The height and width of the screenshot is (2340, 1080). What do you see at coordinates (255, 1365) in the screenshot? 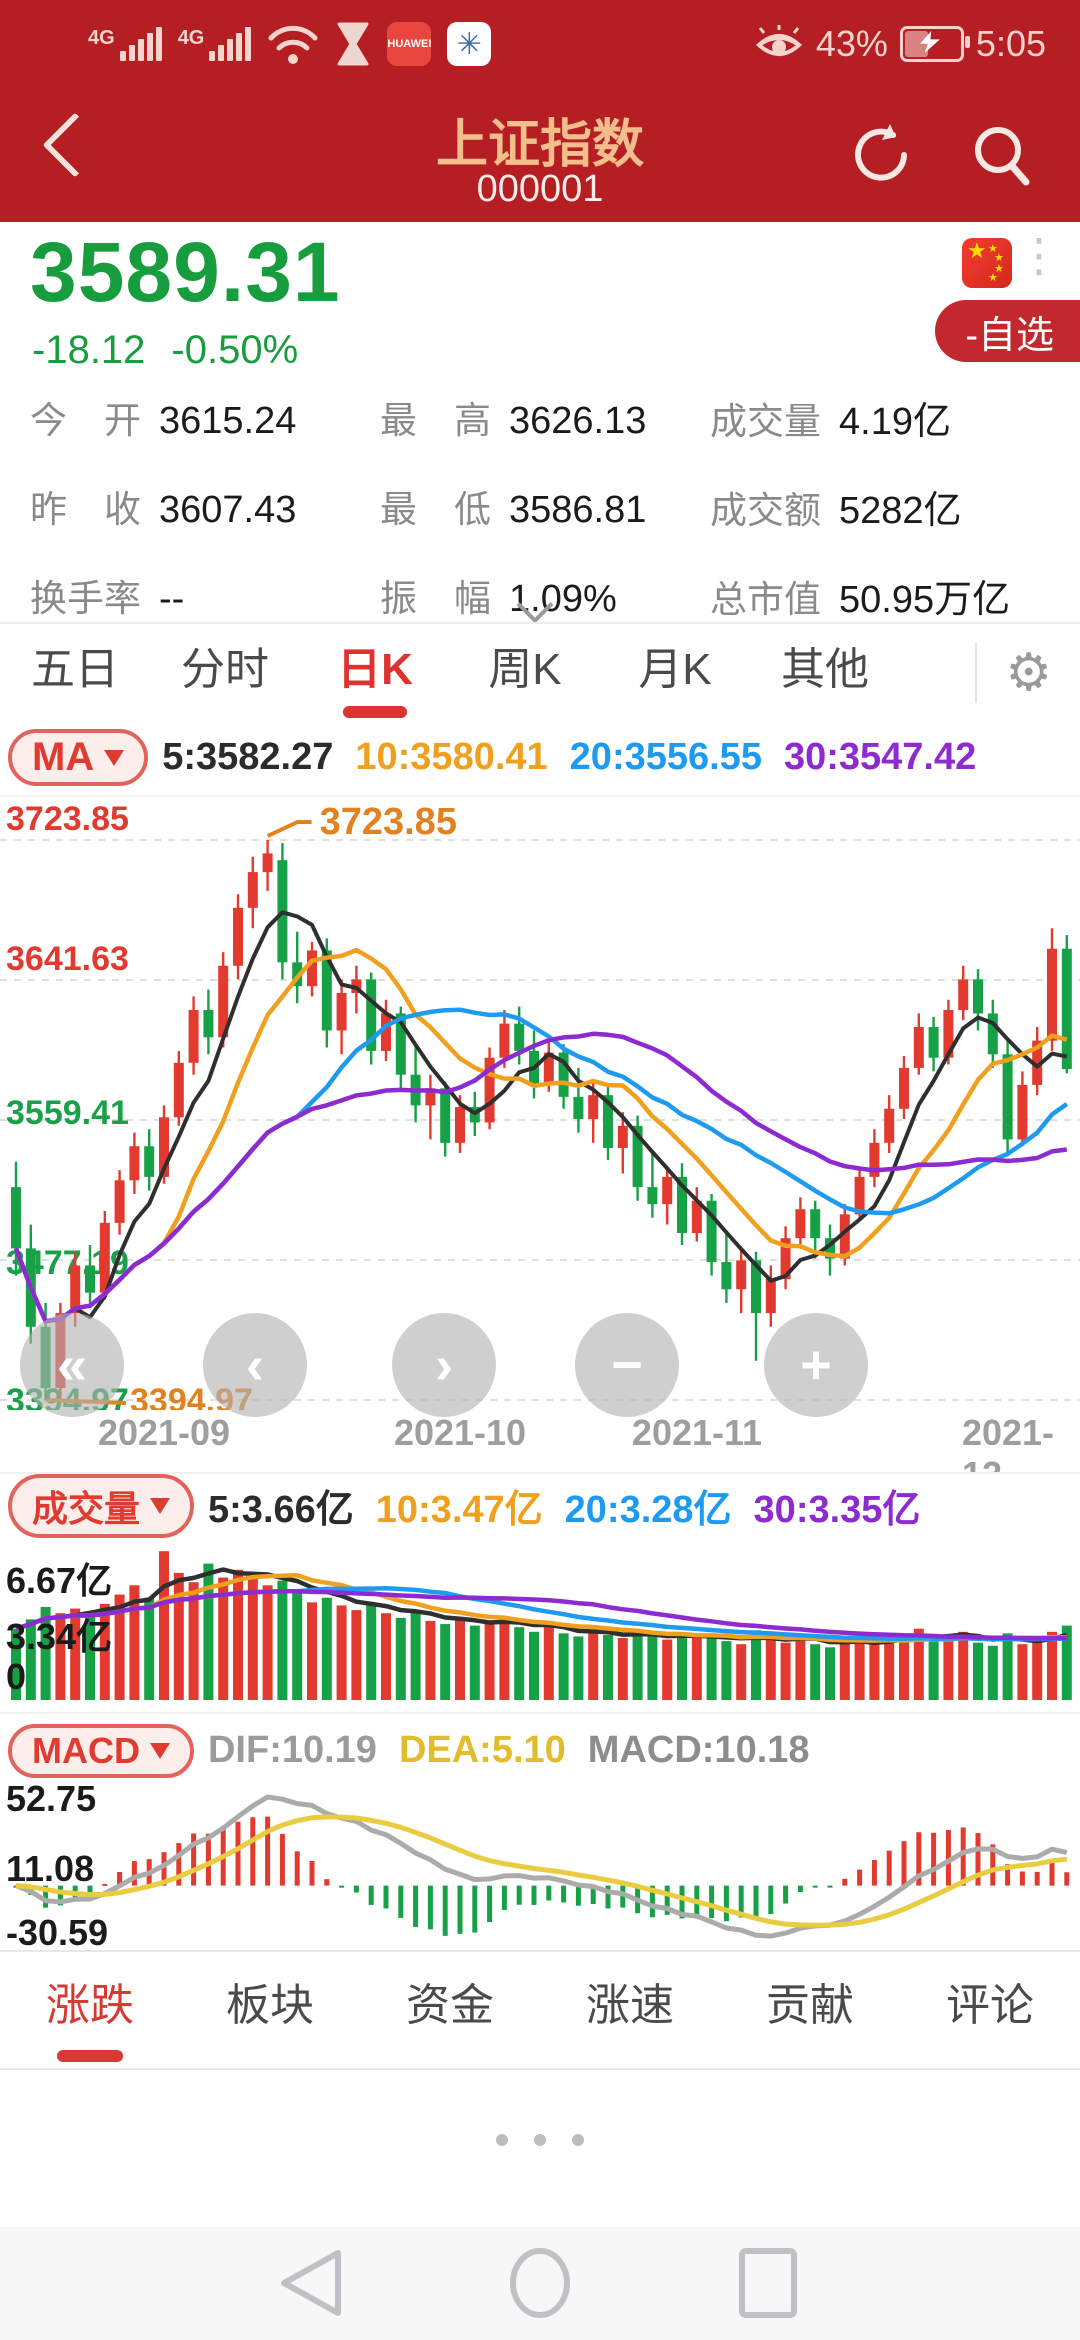
I see `pan-left-button: ‹` at bounding box center [255, 1365].